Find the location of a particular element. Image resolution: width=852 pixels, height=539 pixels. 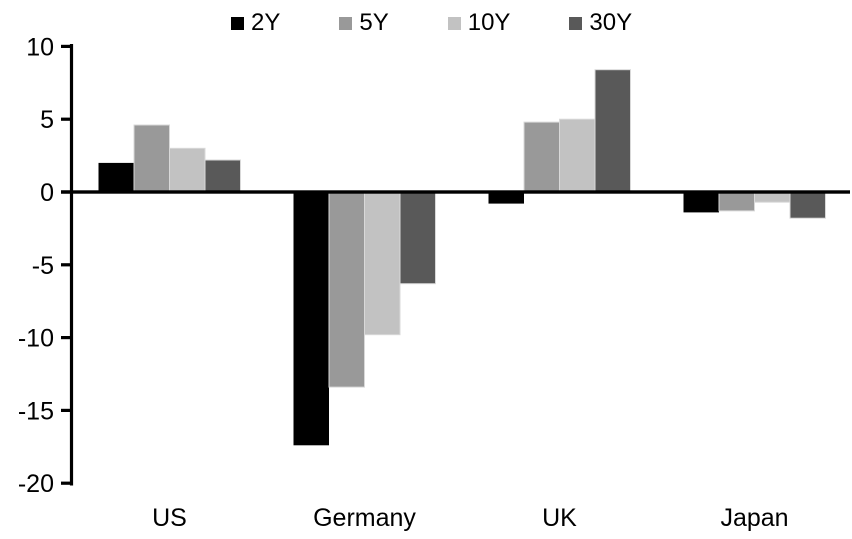

x-label-japan: Japan is located at coordinates (754, 518).